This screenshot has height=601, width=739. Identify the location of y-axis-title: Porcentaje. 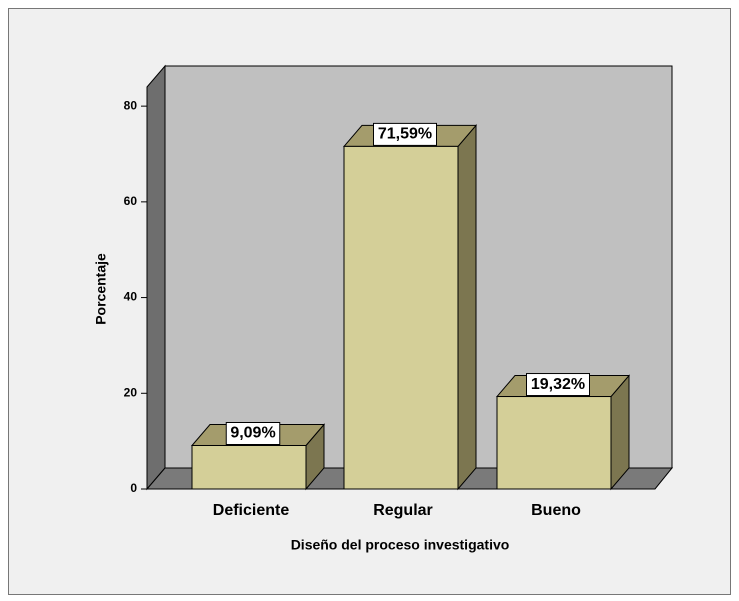
(101, 289).